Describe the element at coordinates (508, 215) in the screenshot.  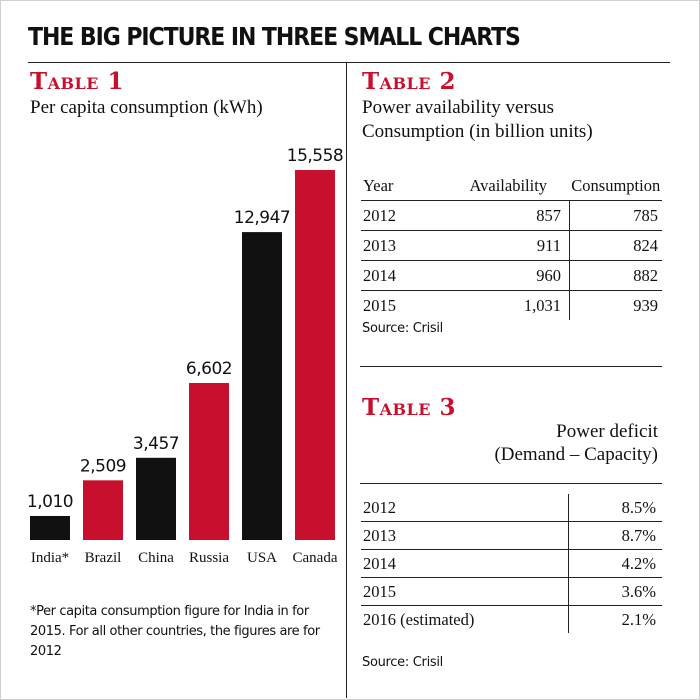
I see `availability-cell: 857` at that location.